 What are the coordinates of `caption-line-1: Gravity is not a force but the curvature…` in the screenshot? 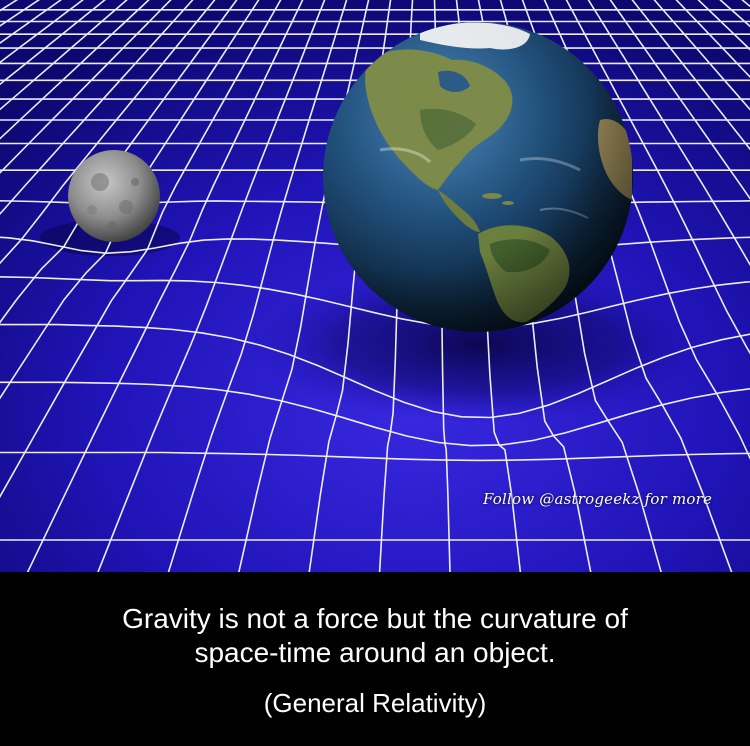 It's located at (375, 618).